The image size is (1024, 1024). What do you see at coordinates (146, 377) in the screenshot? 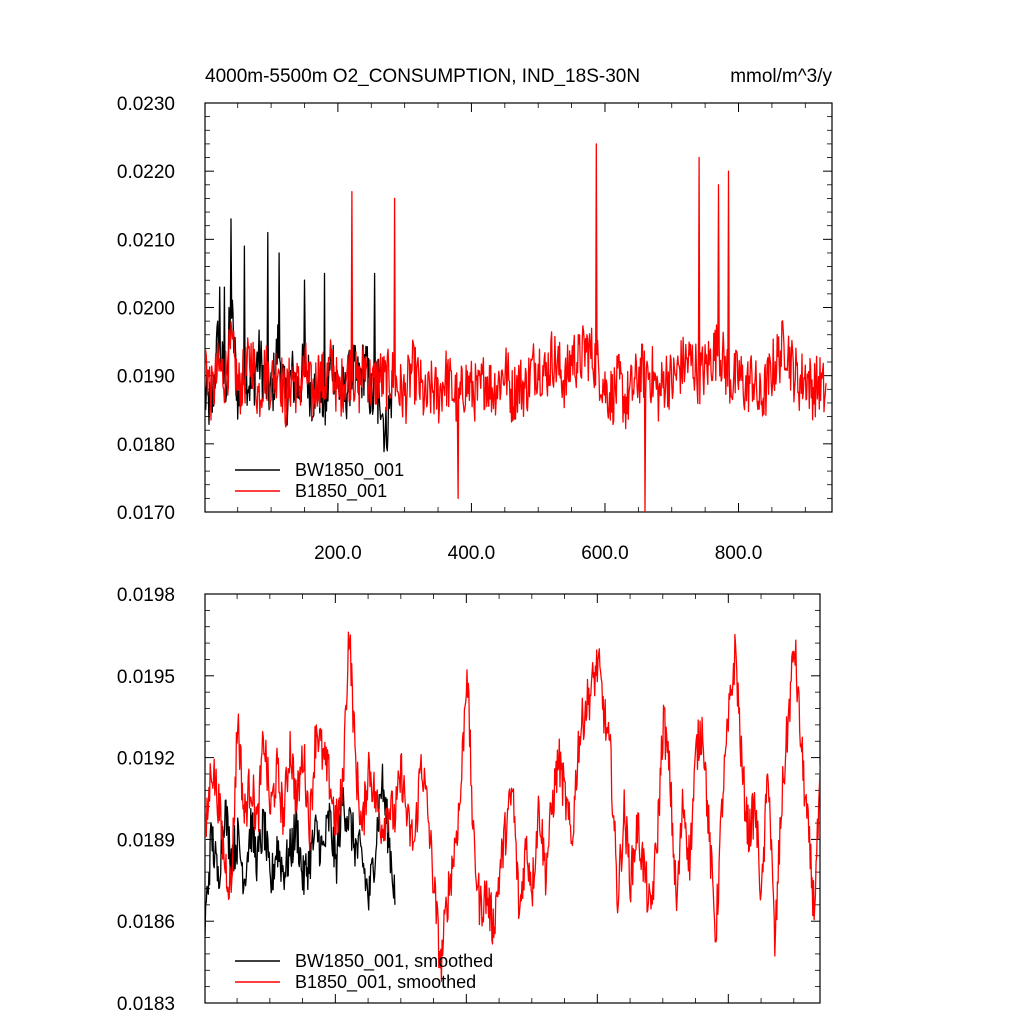
I see `y-tick-label: 0.0190` at bounding box center [146, 377].